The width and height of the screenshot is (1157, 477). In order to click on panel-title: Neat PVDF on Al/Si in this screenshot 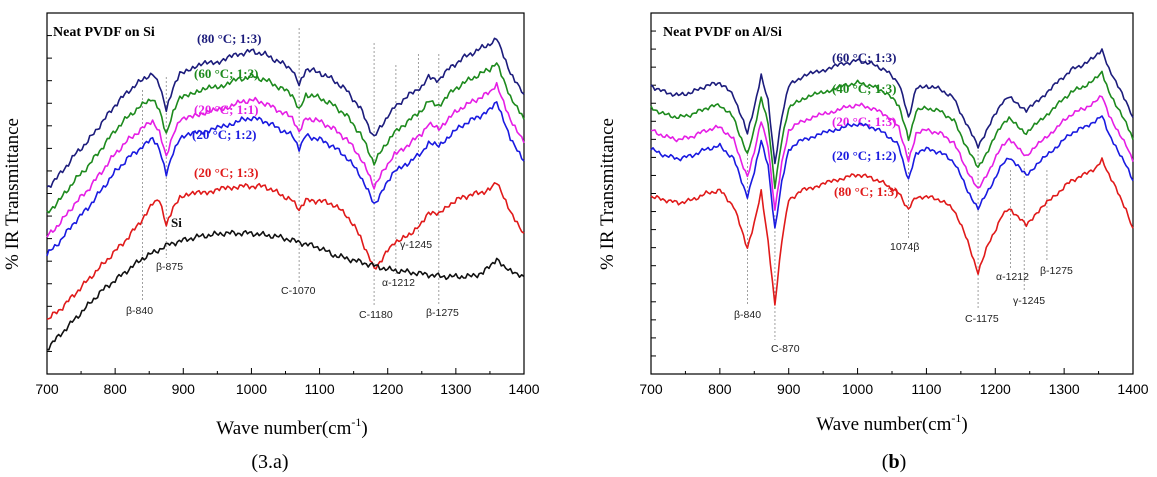, I will do `click(722, 32)`.